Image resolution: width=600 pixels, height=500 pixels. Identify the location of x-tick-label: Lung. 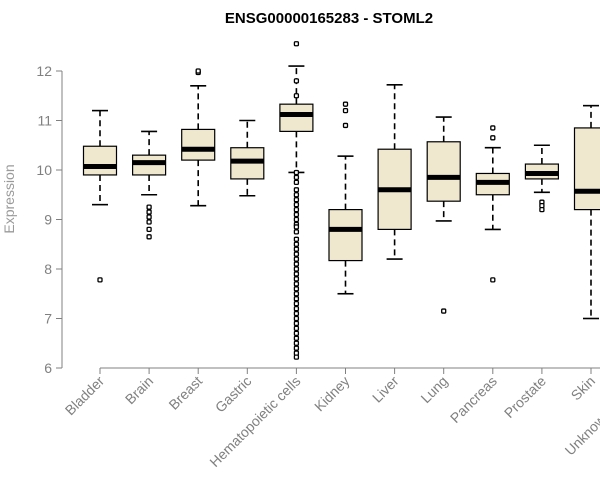
(433, 389).